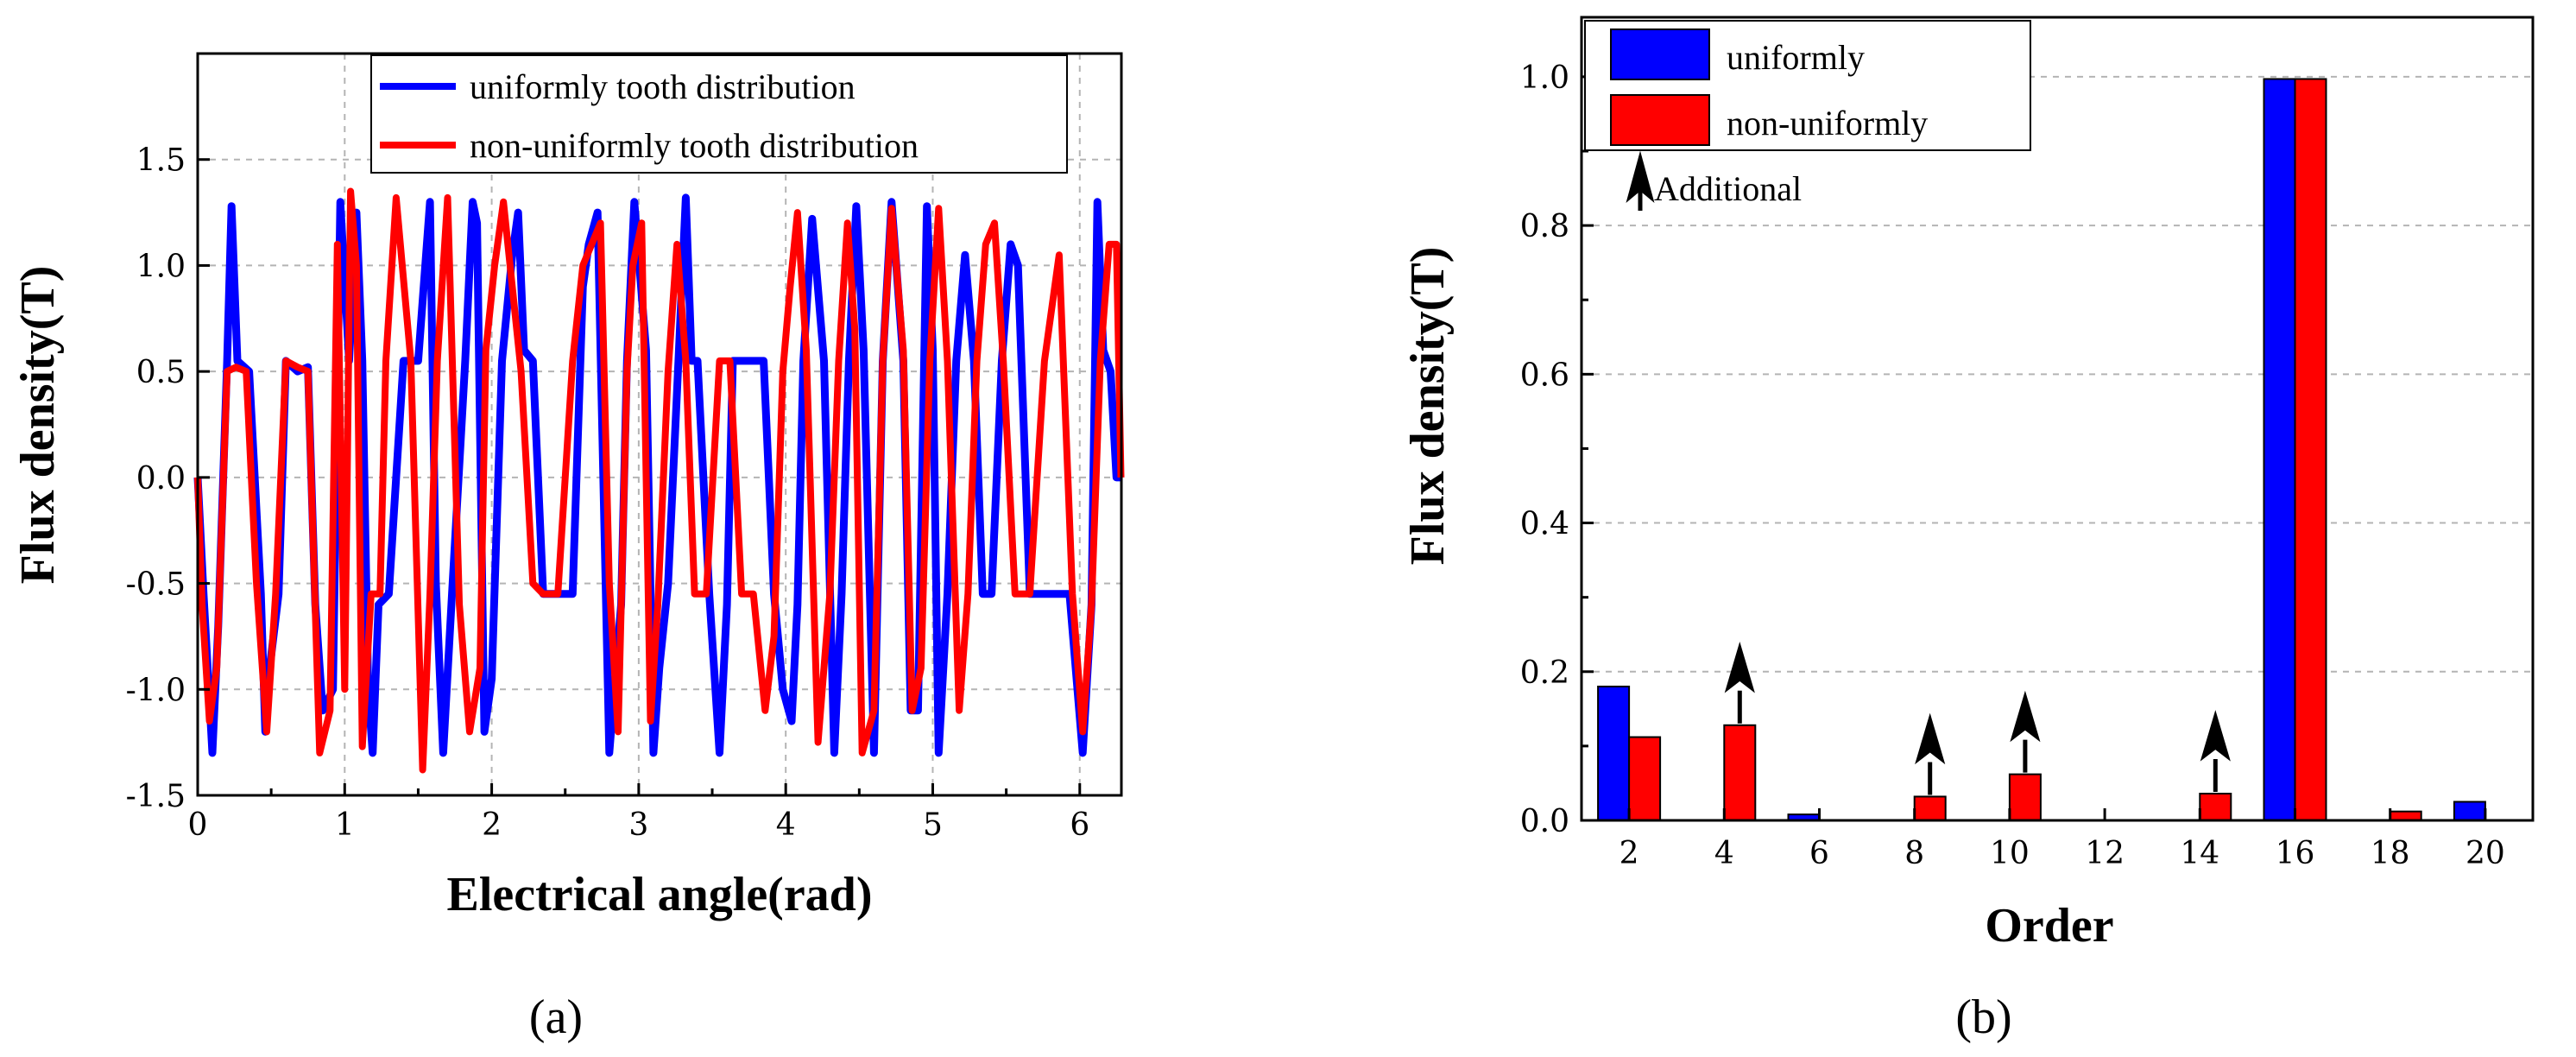  I want to click on y-tick-label: -0.5, so click(156, 585).